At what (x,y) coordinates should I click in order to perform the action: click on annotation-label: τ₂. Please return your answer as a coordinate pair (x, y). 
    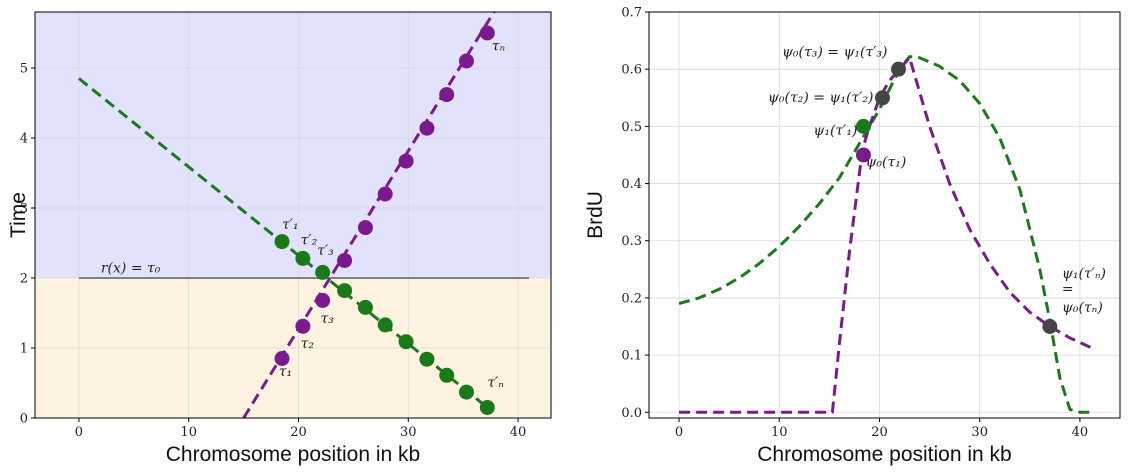
    Looking at the image, I should click on (308, 344).